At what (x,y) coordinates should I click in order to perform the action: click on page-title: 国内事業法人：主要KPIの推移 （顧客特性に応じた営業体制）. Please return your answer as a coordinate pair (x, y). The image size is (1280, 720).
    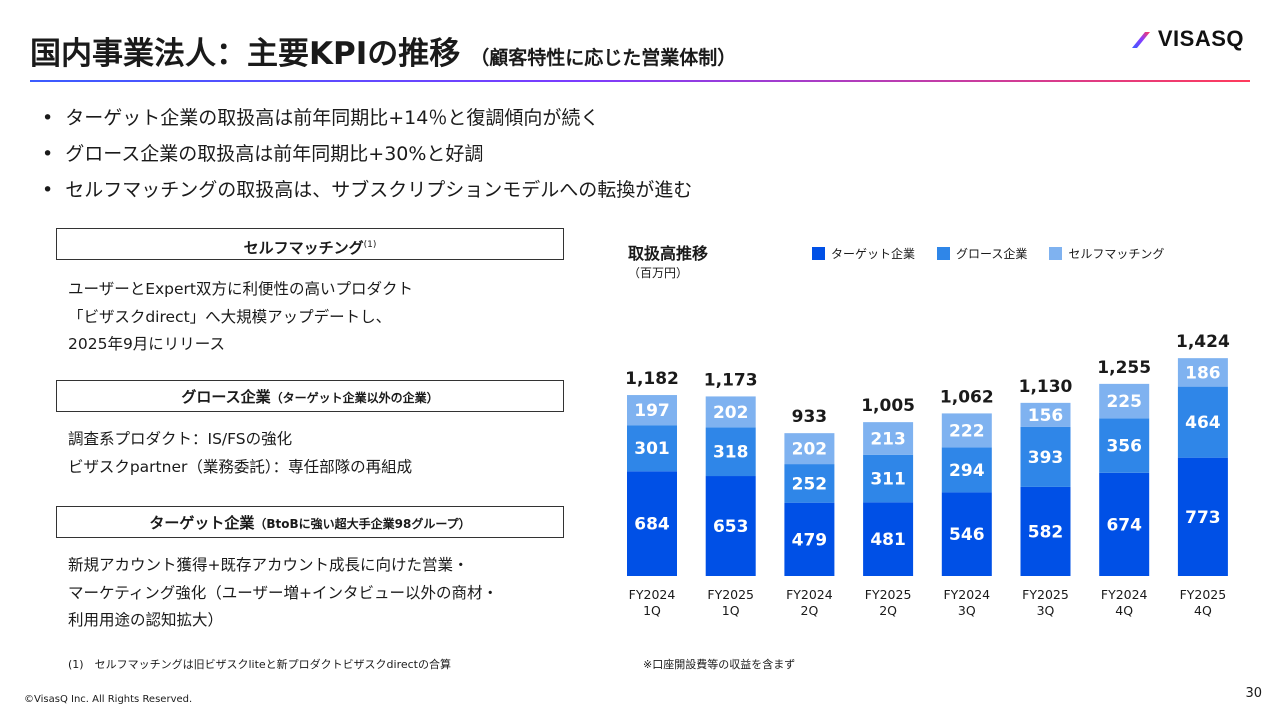
    Looking at the image, I should click on (383, 54).